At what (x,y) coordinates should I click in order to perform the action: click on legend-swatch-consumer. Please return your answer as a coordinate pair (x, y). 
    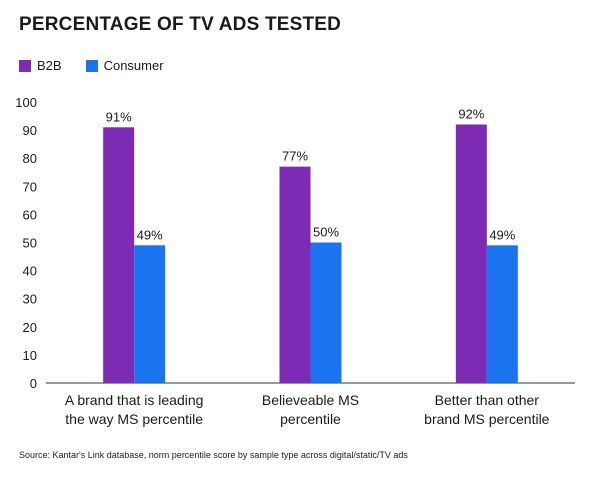
    Looking at the image, I should click on (91, 65).